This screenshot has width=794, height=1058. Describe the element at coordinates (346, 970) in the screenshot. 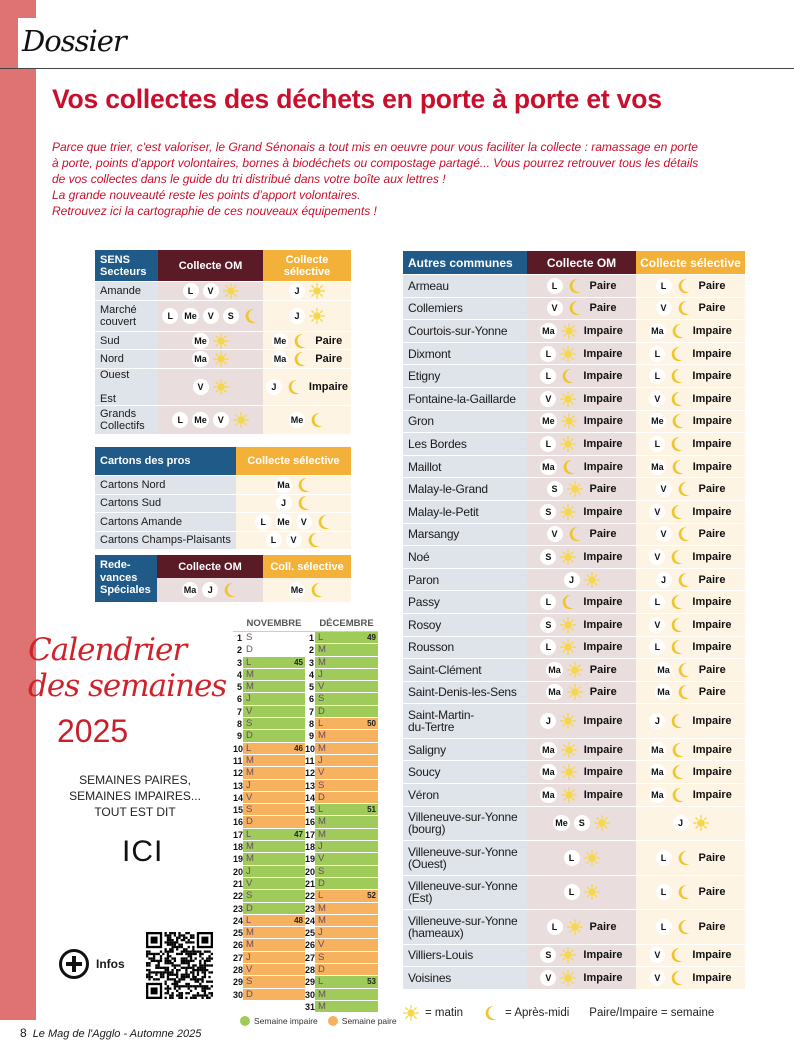

I see `calendar-day: D` at that location.